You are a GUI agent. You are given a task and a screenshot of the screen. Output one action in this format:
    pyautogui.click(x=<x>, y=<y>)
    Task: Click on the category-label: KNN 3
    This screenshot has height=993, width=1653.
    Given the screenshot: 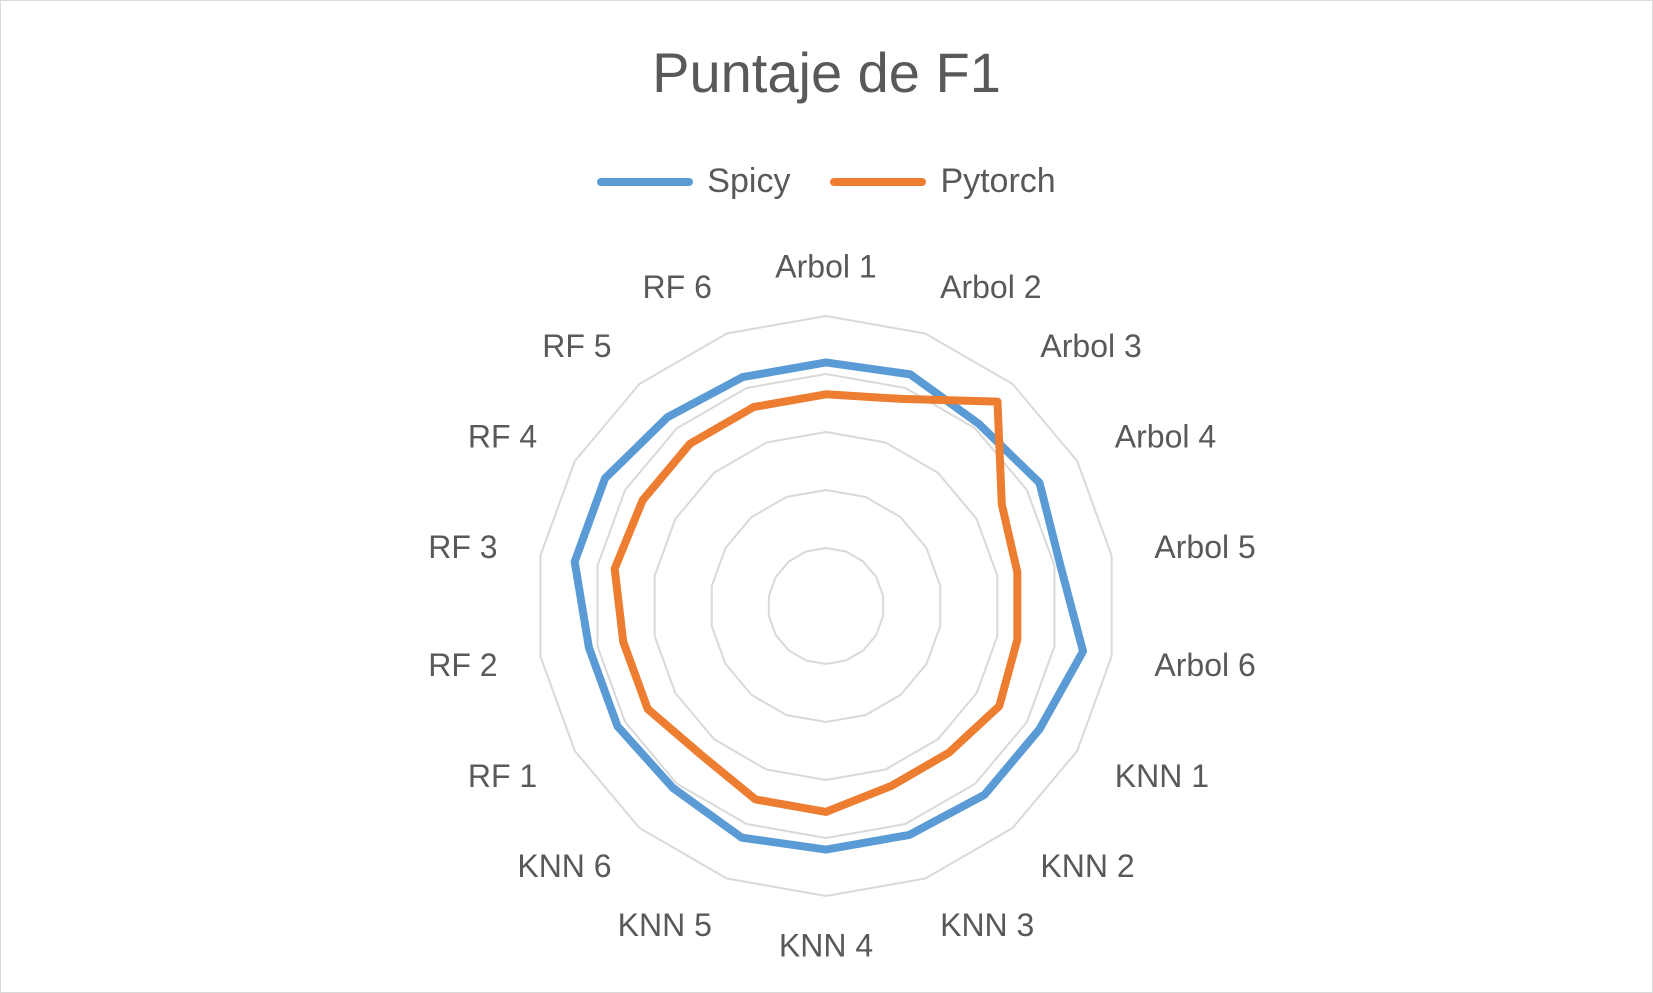 What is the action you would take?
    pyautogui.click(x=987, y=925)
    